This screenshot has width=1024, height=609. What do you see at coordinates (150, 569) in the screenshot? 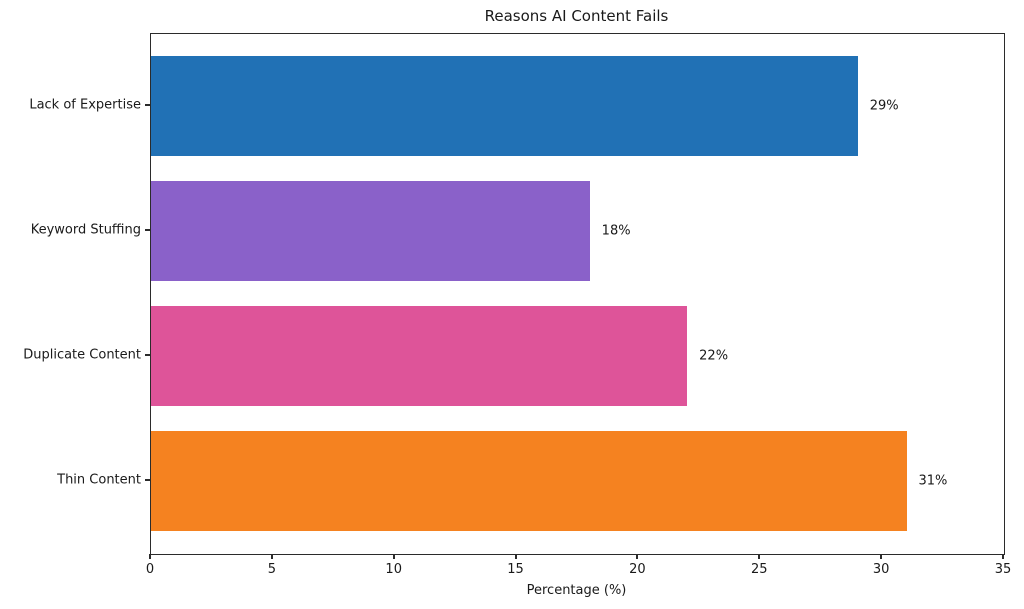
I see `x-tick-label: 0` at bounding box center [150, 569].